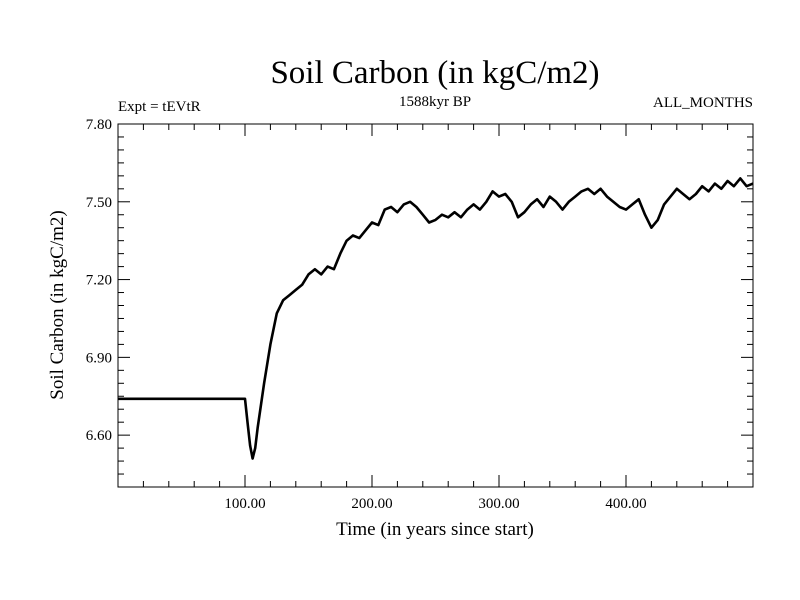  What do you see at coordinates (498, 504) in the screenshot?
I see `x-tick-label: 300.00` at bounding box center [498, 504].